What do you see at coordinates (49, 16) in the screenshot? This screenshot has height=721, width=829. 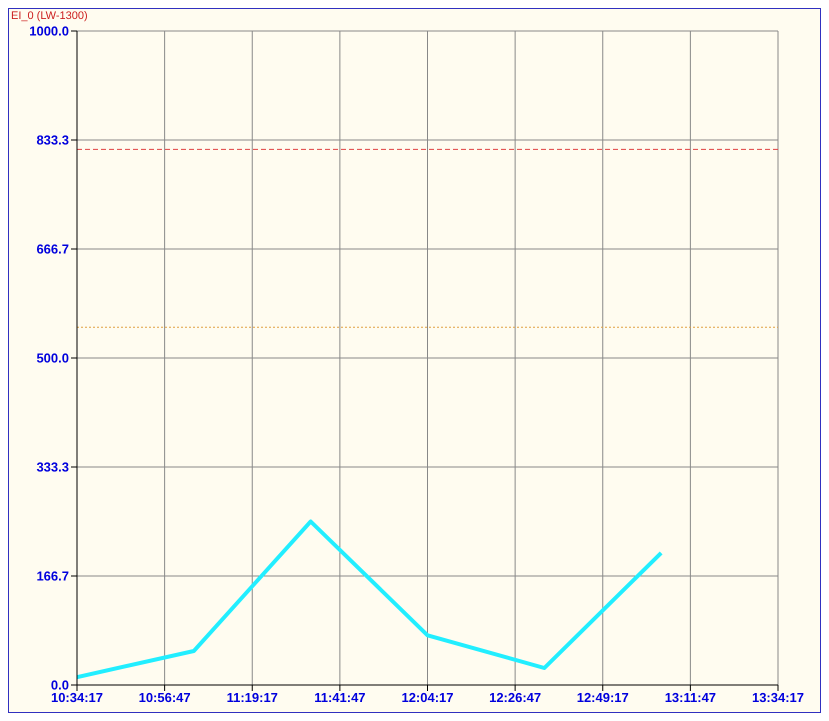 I see `chart-title: EI_0 (LW-1300)` at bounding box center [49, 16].